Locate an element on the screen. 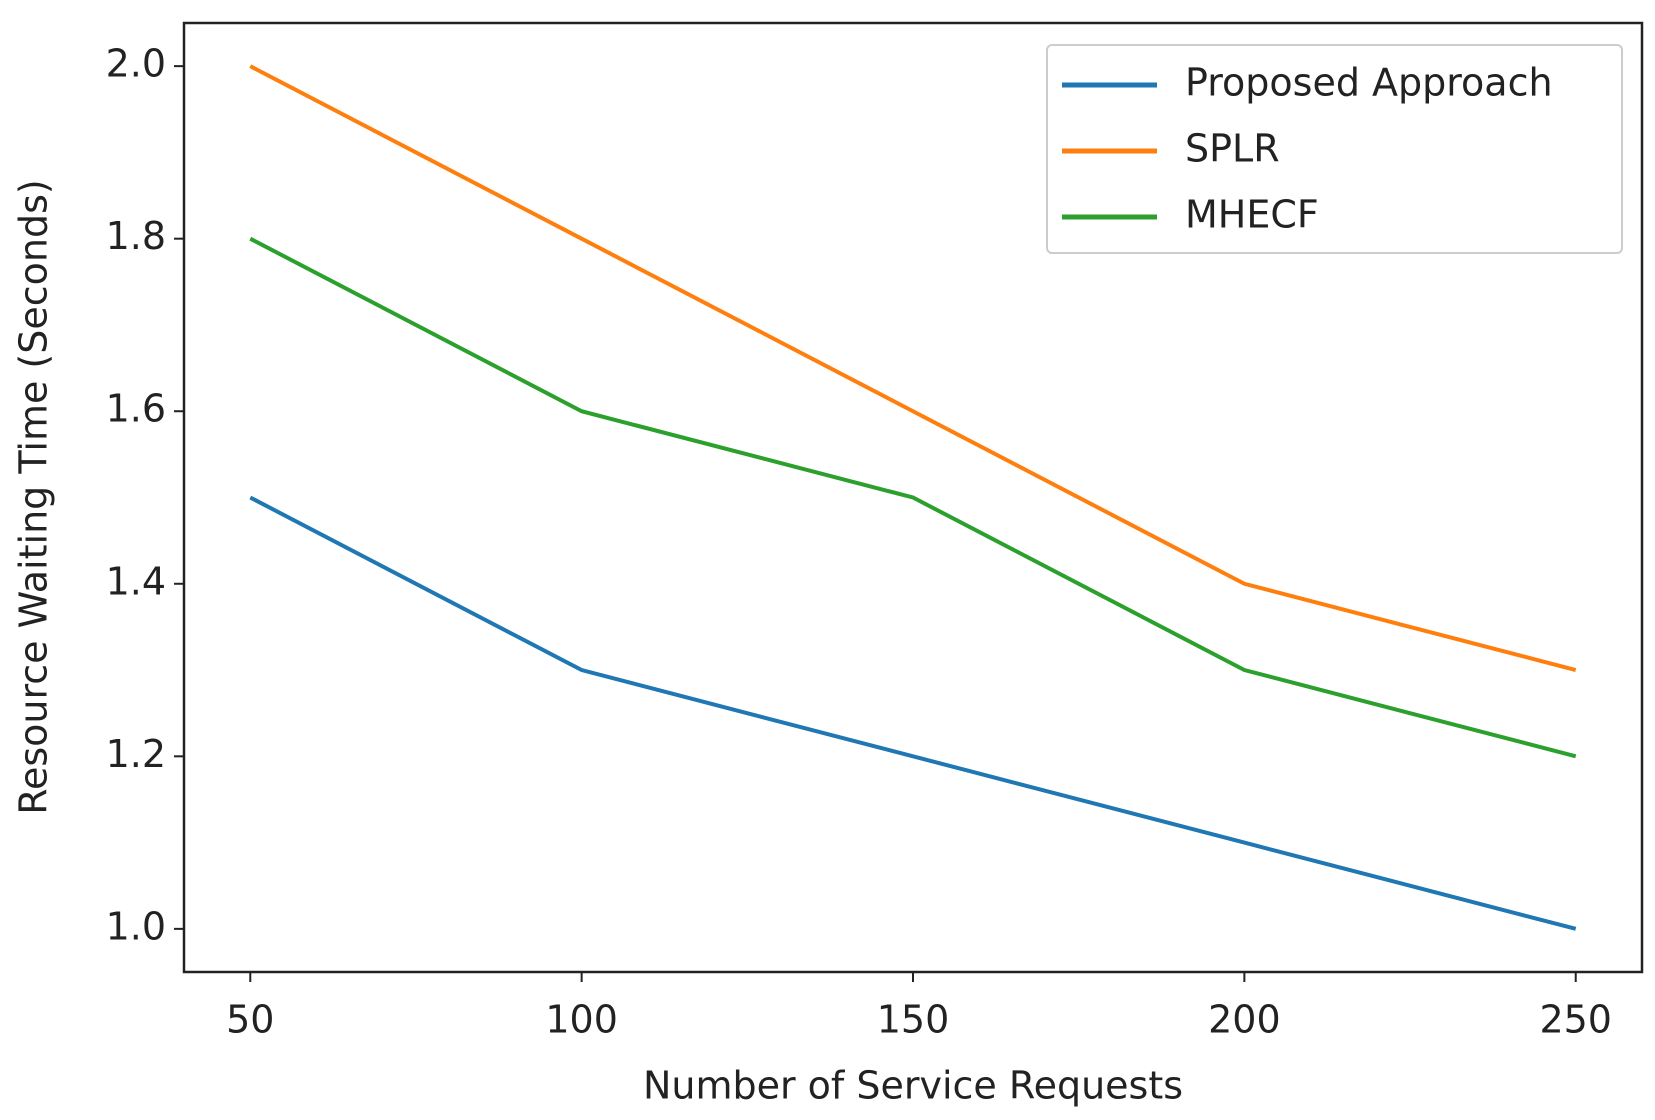 The width and height of the screenshot is (1655, 1120). x-axis-label: Number of Service Requests is located at coordinates (913, 1086).